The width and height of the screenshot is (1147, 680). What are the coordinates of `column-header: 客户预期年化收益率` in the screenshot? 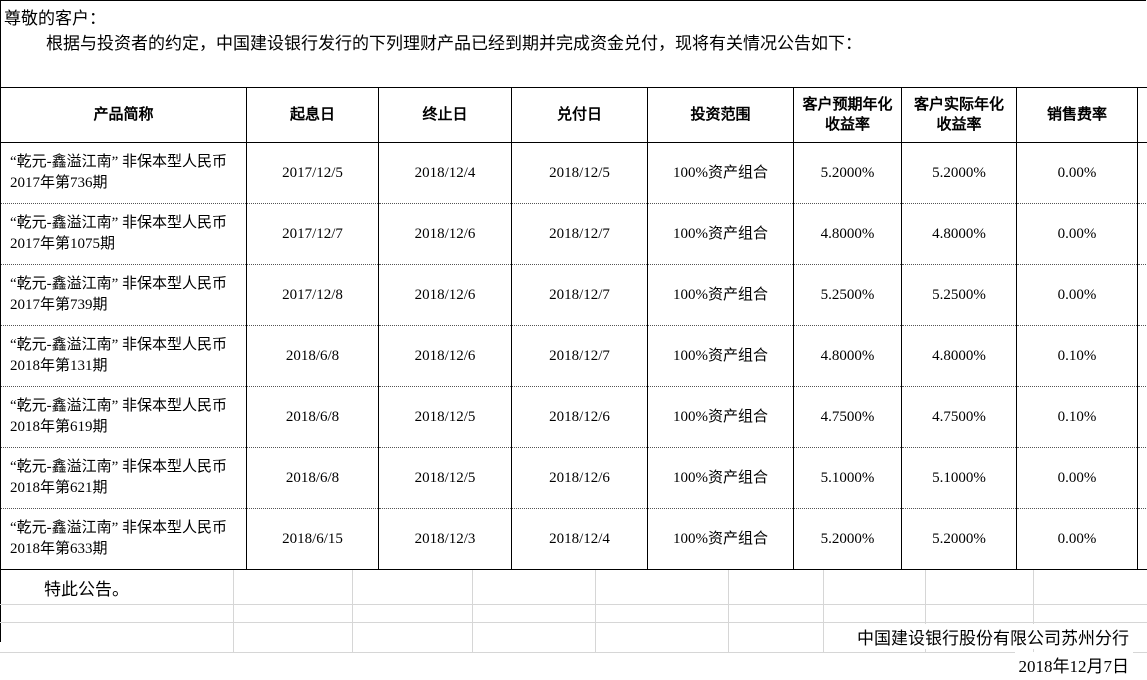 It's located at (848, 115).